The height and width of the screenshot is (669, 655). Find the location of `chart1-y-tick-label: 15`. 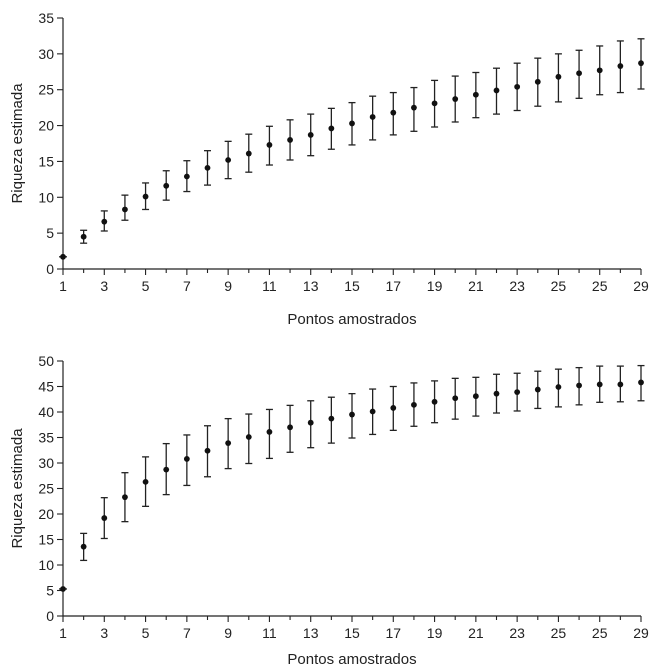

chart1-y-tick-label: 15 is located at coordinates (46, 161).